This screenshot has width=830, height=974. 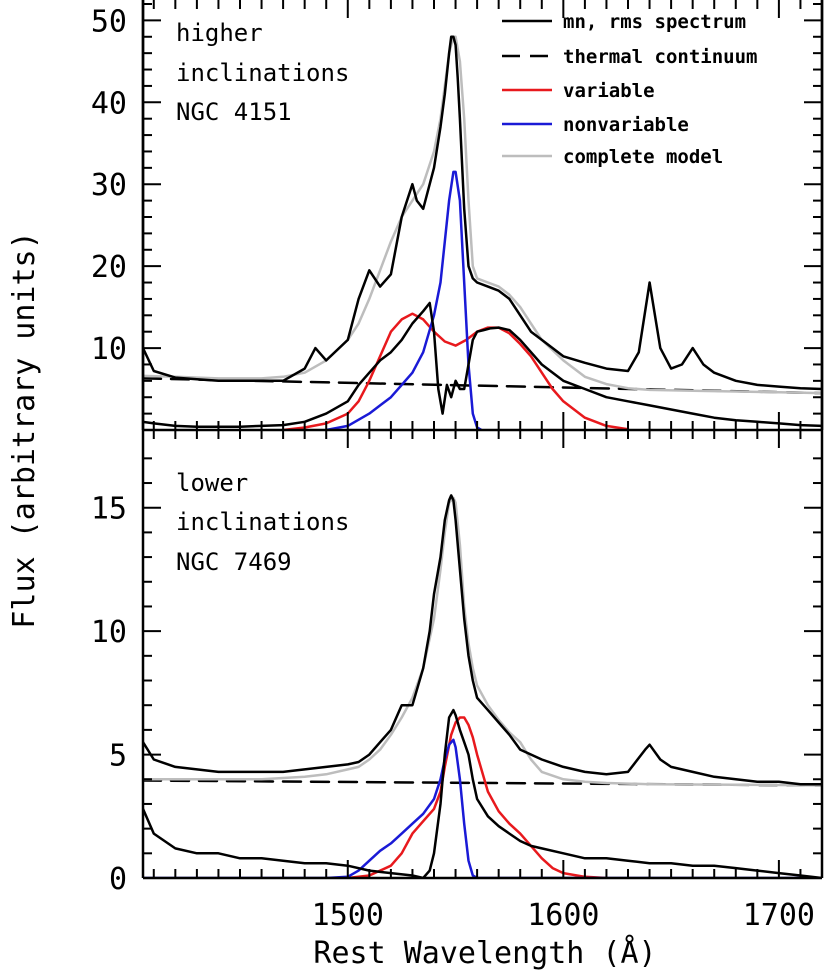 I want to click on legend-label-complete-model: complete model, so click(x=643, y=157).